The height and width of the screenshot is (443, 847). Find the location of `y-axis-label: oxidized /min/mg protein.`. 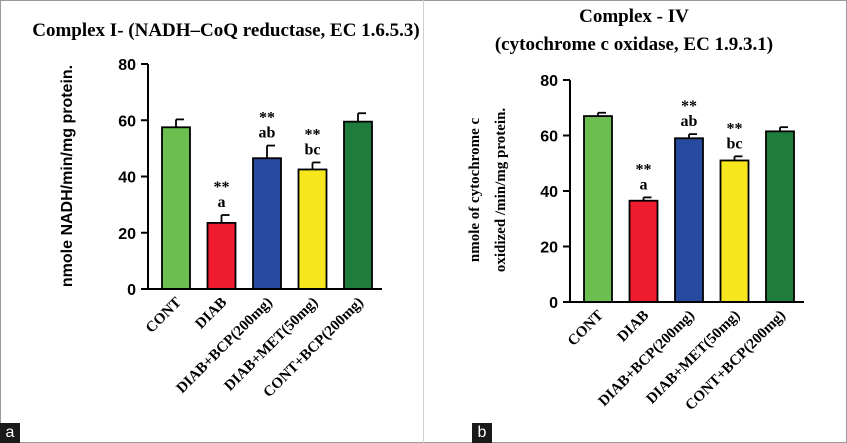

y-axis-label: oxidized /min/mg protein. is located at coordinates (501, 190).